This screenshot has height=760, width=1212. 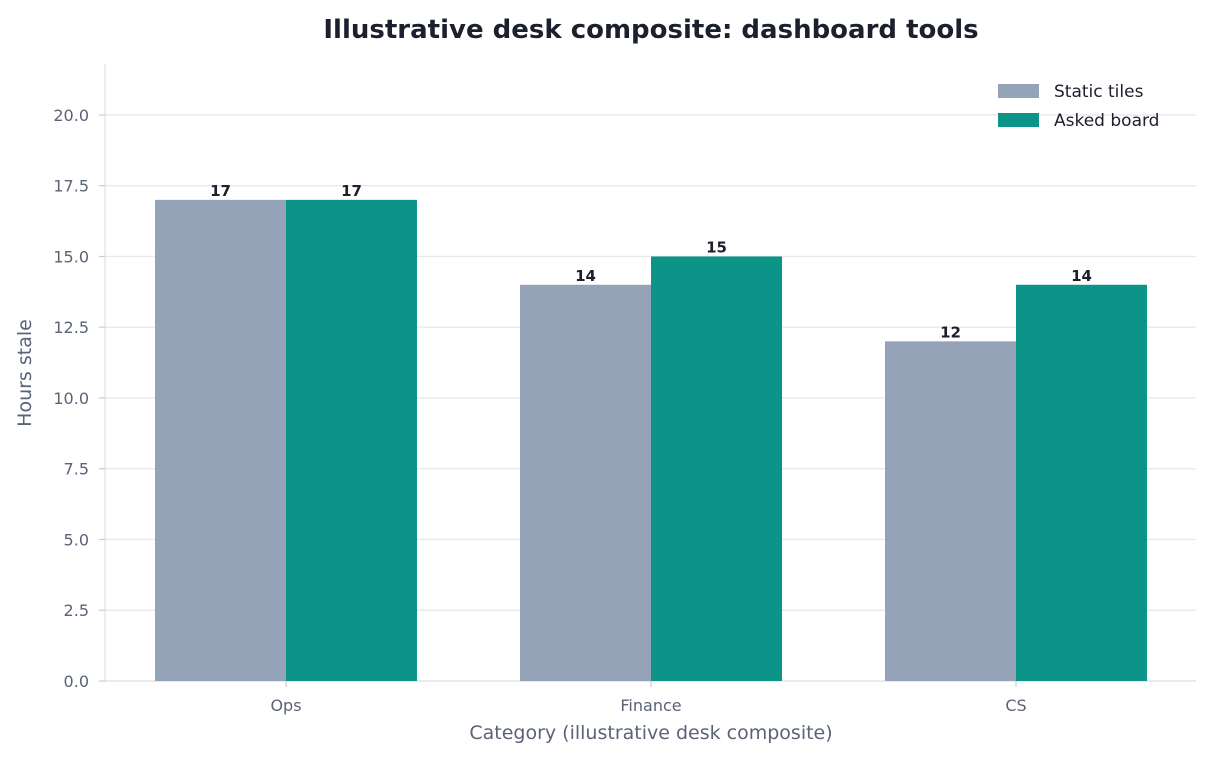 What do you see at coordinates (76, 469) in the screenshot?
I see `y-tick-label: 7.5` at bounding box center [76, 469].